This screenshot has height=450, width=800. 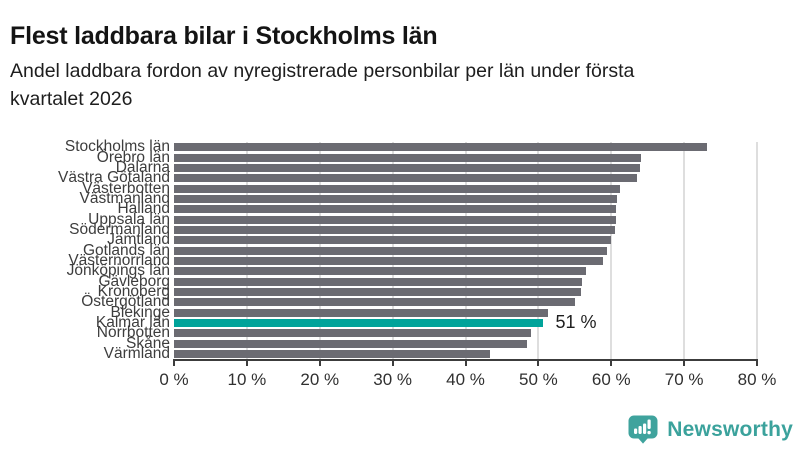 What do you see at coordinates (138, 240) in the screenshot?
I see `y-axis-label: Jämtland` at bounding box center [138, 240].